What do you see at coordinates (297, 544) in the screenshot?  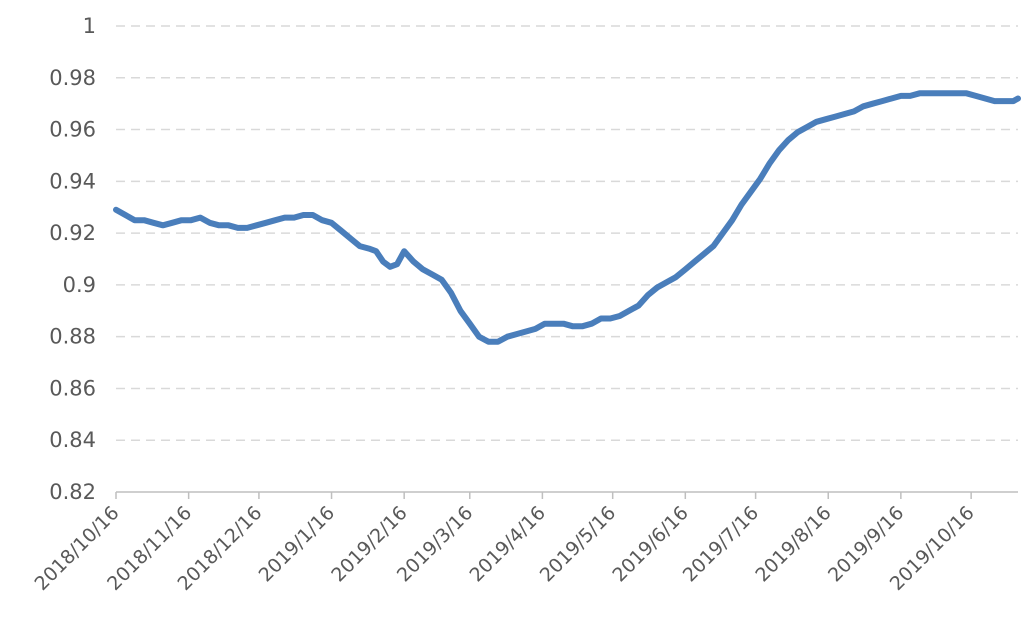 I see `x-tick-label: 2019/1/16` at bounding box center [297, 544].